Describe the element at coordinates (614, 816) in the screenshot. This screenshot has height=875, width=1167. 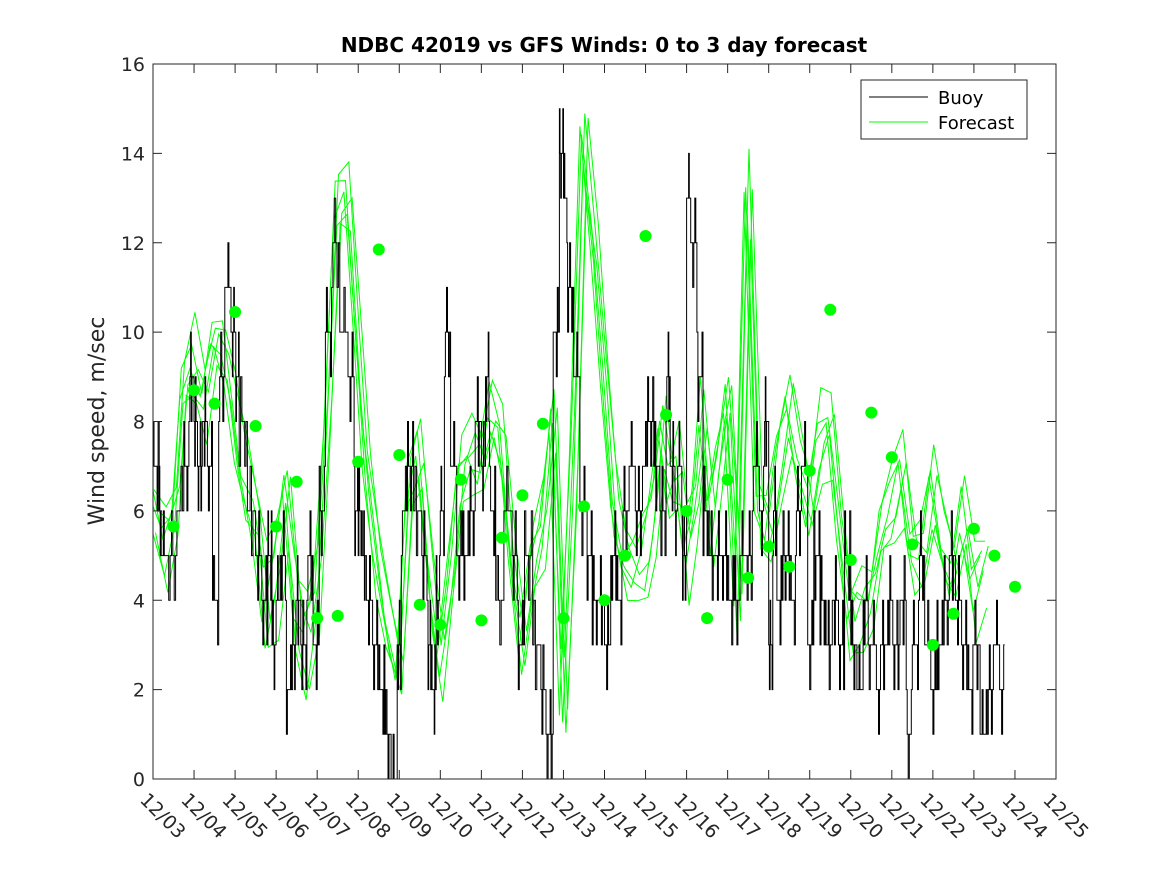
I see `x-tick-label: 12/14` at that location.